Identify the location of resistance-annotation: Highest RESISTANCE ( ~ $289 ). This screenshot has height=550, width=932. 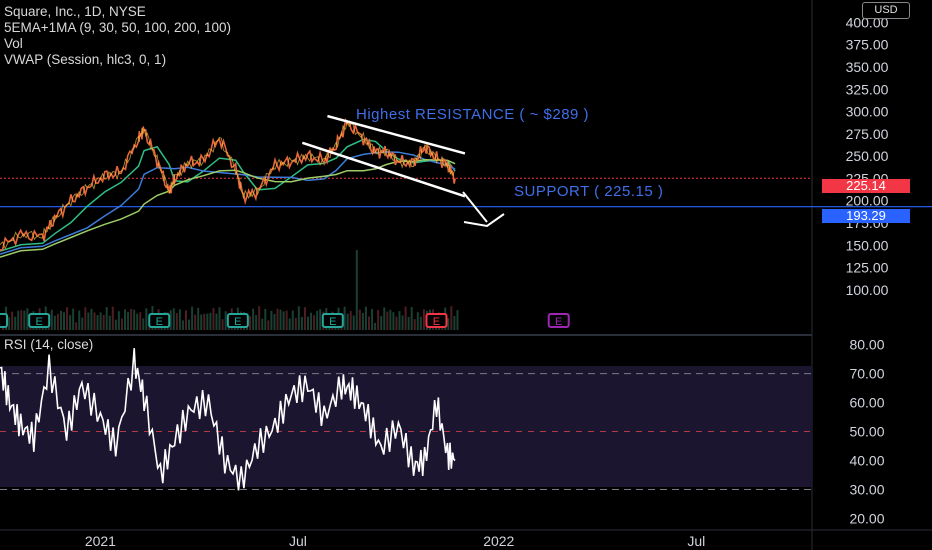
(473, 114).